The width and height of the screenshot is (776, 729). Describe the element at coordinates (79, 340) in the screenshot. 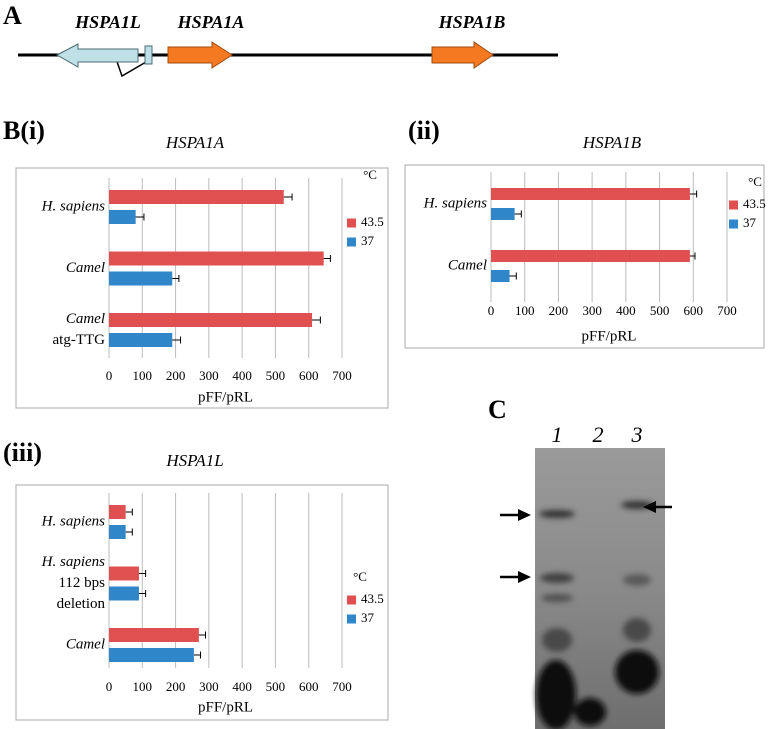

I see `y-tick-label: atg-TTG` at that location.